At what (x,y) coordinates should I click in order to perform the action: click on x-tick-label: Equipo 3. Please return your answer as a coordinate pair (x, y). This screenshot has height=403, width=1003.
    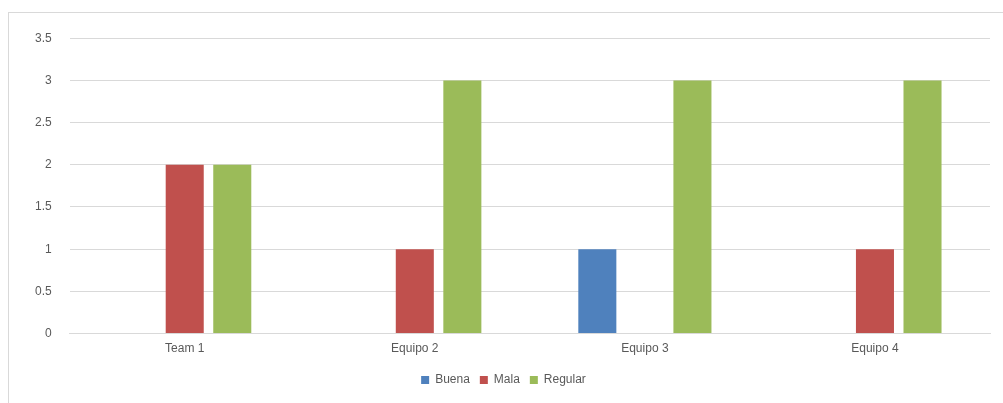
    Looking at the image, I should click on (645, 348).